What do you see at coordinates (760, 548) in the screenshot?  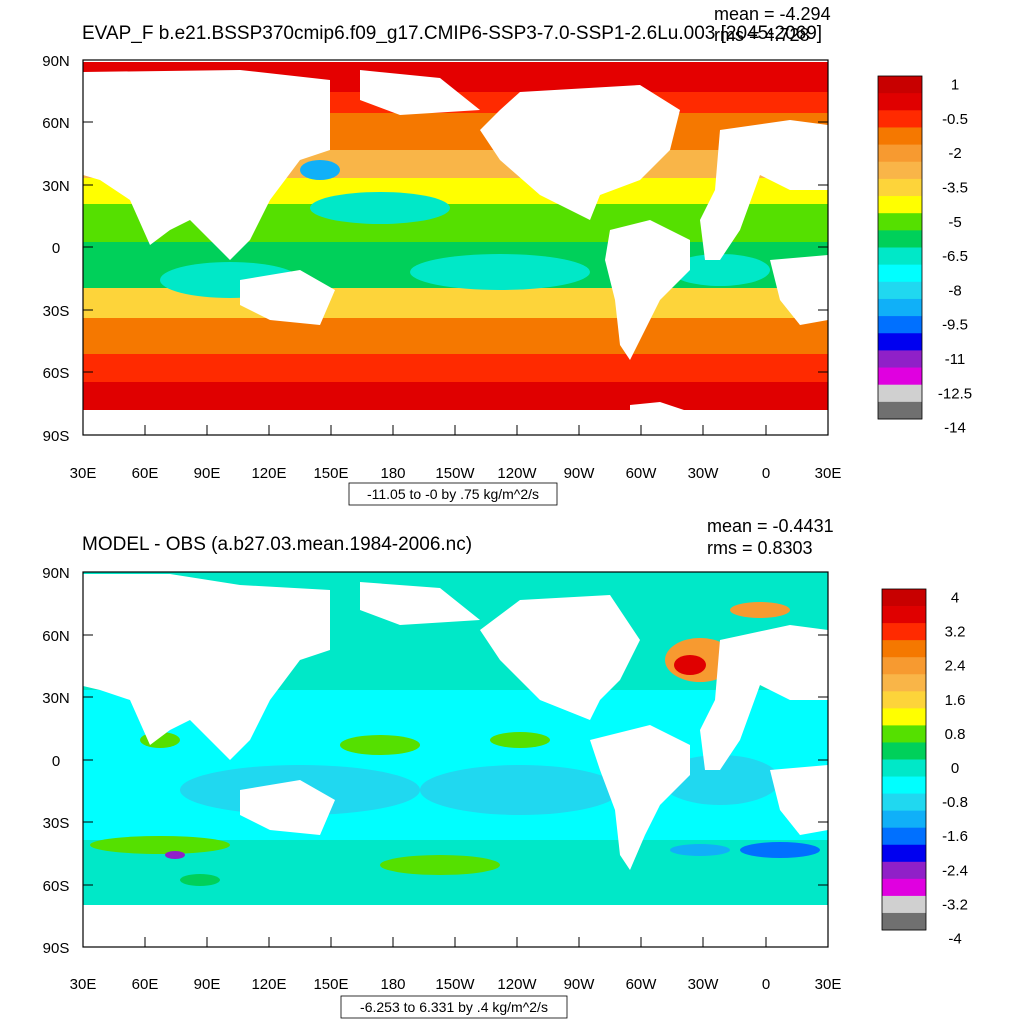 I see `panel-bottom-rms: rms = 0.8303` at bounding box center [760, 548].